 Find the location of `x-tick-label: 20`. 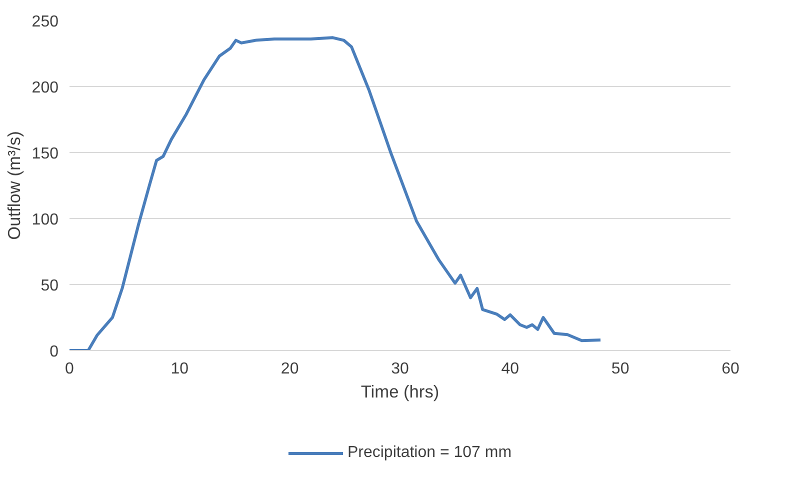

x-tick-label: 20 is located at coordinates (289, 369).